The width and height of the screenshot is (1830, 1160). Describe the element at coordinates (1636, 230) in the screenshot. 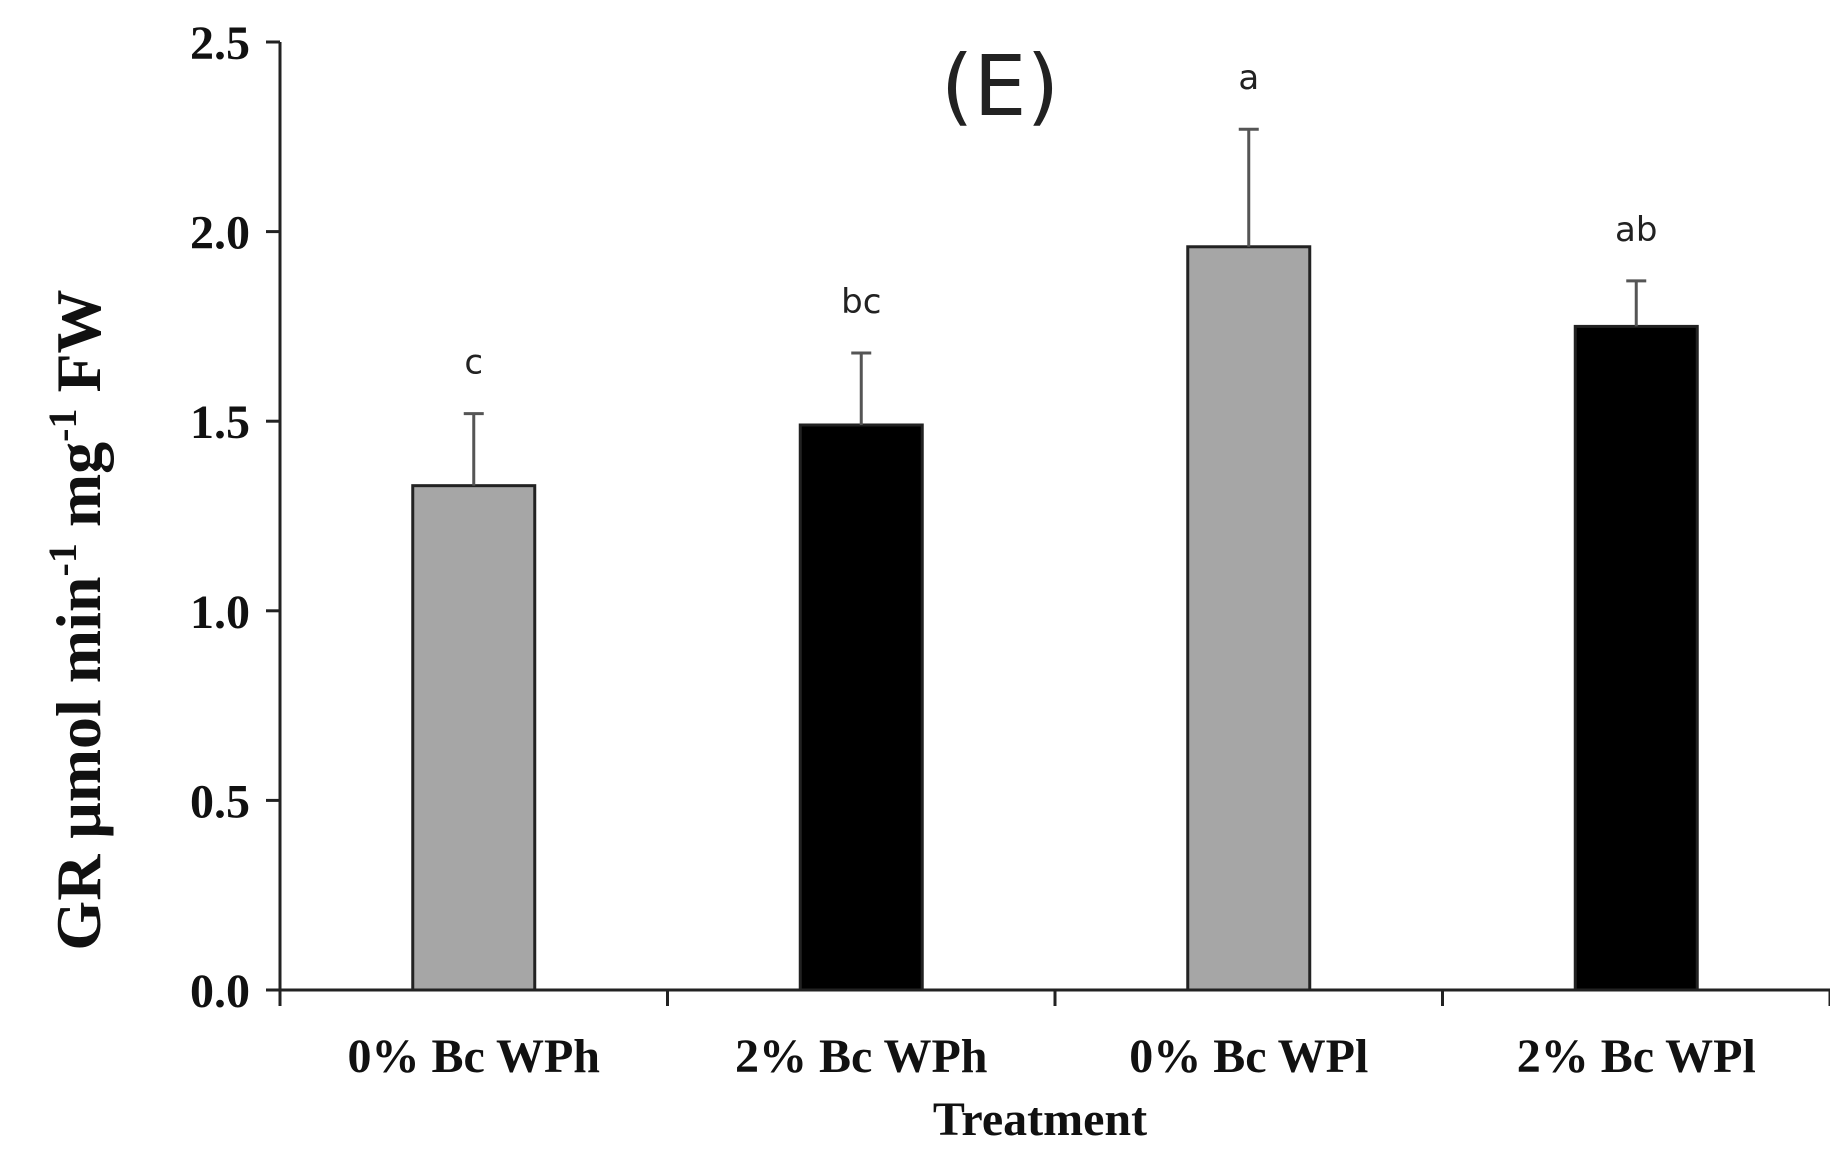

I see `significance-letter-3: ab` at that location.